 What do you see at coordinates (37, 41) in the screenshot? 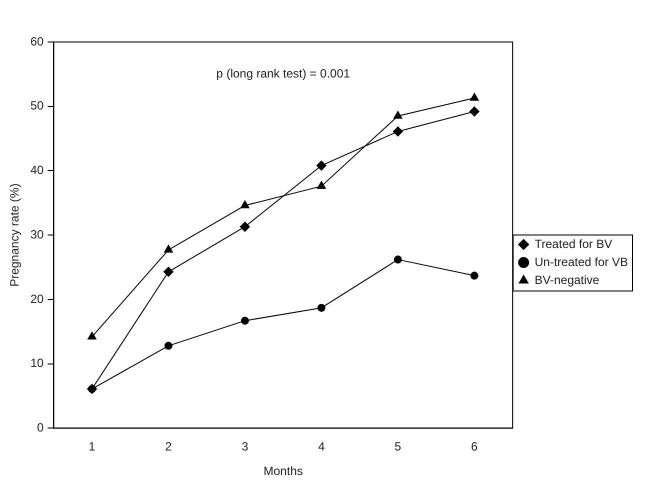
I see `y-tick-label: 60` at bounding box center [37, 41].